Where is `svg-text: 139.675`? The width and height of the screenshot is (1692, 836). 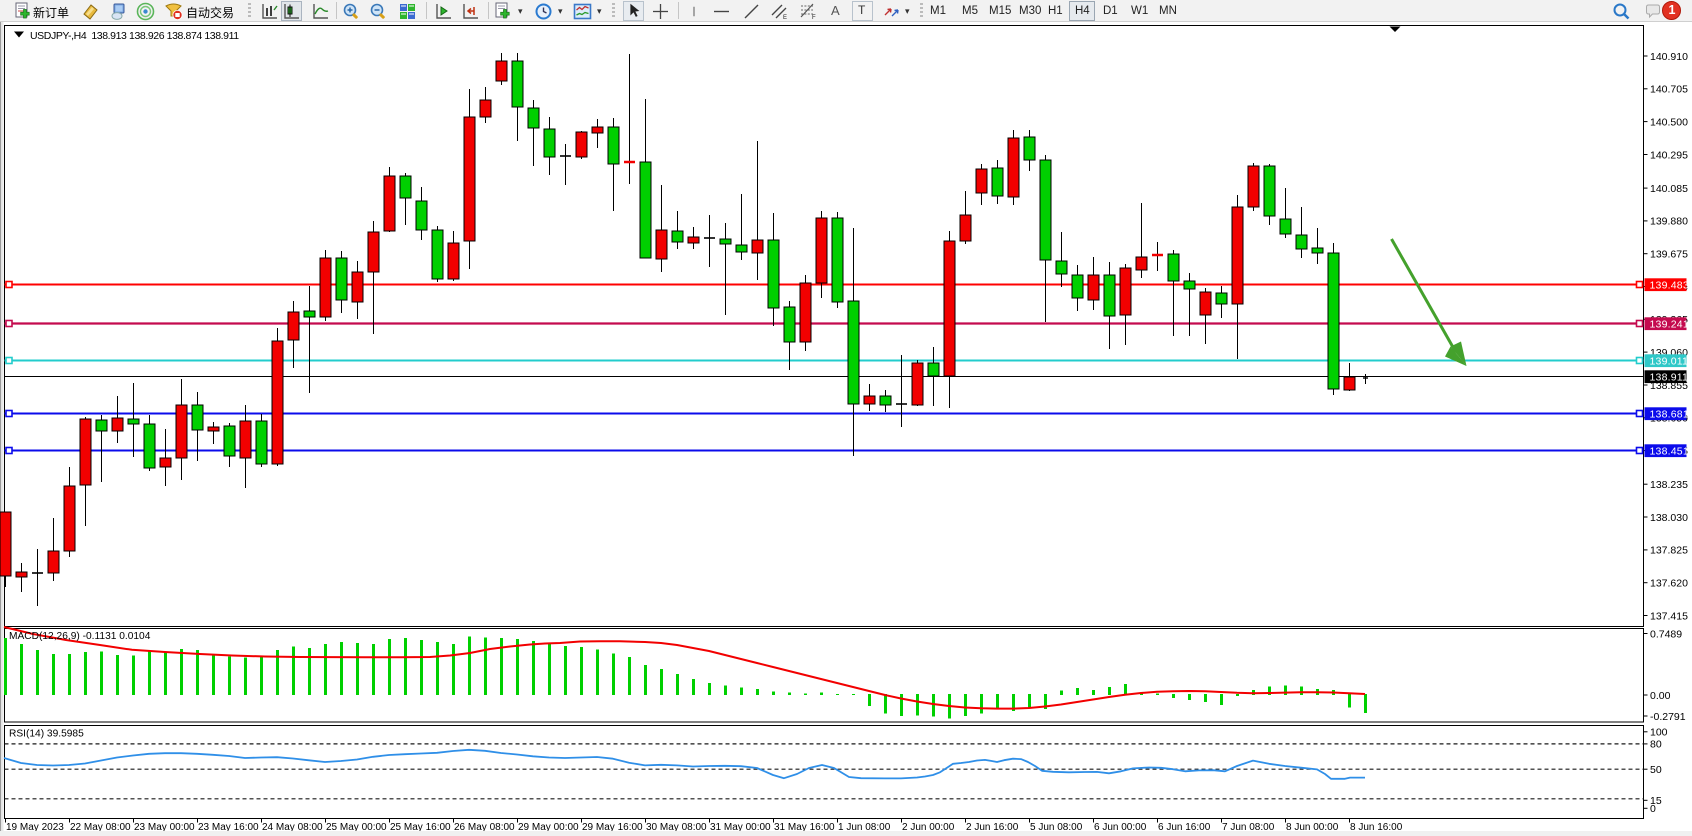
svg-text: 139.675 is located at coordinates (1669, 255).